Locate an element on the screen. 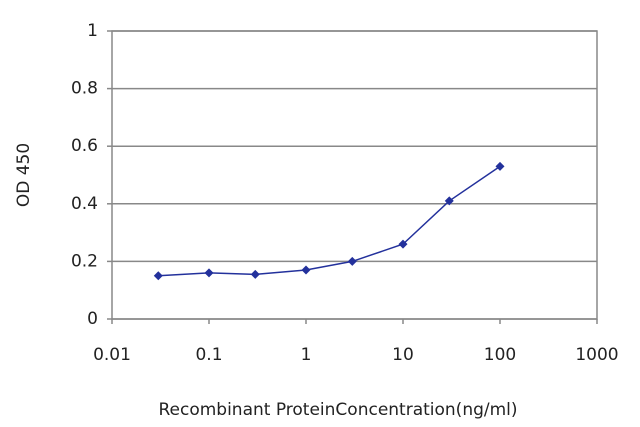  x-tick-label: 0.01 is located at coordinates (112, 355).